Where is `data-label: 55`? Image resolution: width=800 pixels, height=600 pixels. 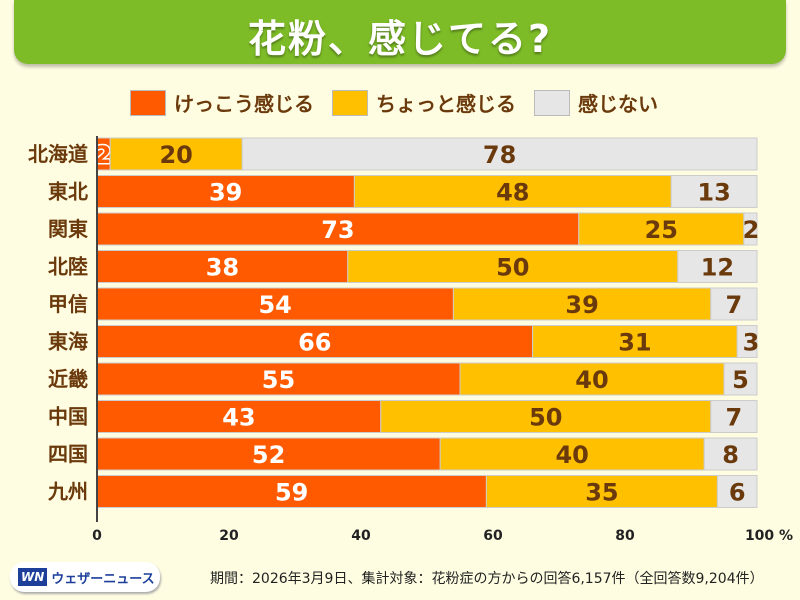
data-label: 55 is located at coordinates (278, 380).